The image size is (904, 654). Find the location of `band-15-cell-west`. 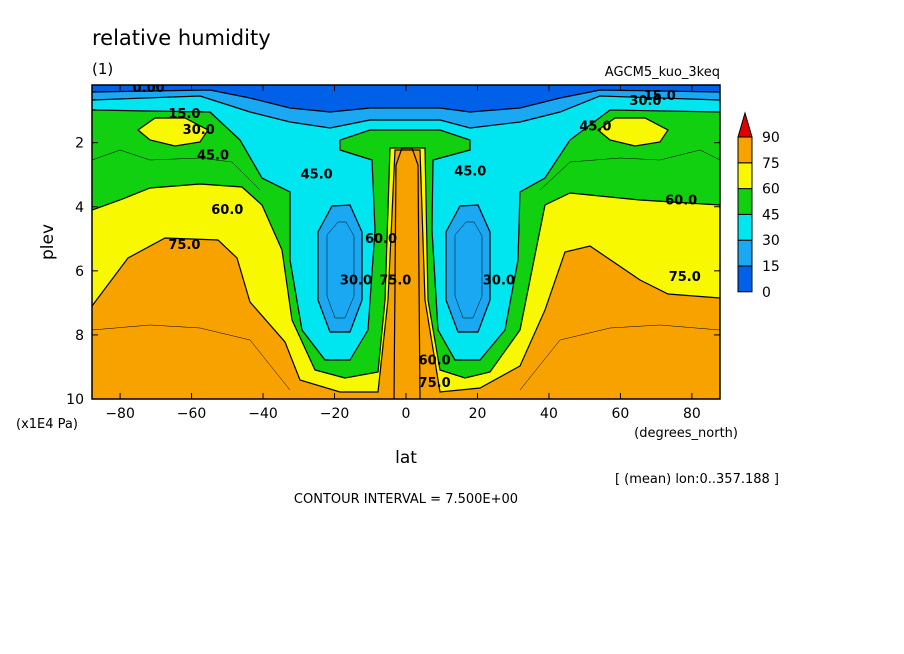

band-15-cell-west is located at coordinates (340, 268).